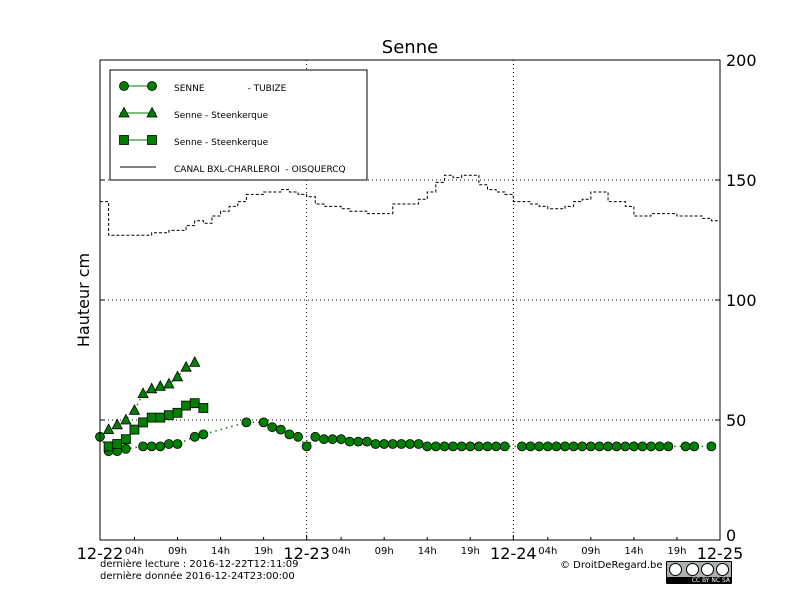  Describe the element at coordinates (692, 569) in the screenshot. I see `by-icon` at that location.